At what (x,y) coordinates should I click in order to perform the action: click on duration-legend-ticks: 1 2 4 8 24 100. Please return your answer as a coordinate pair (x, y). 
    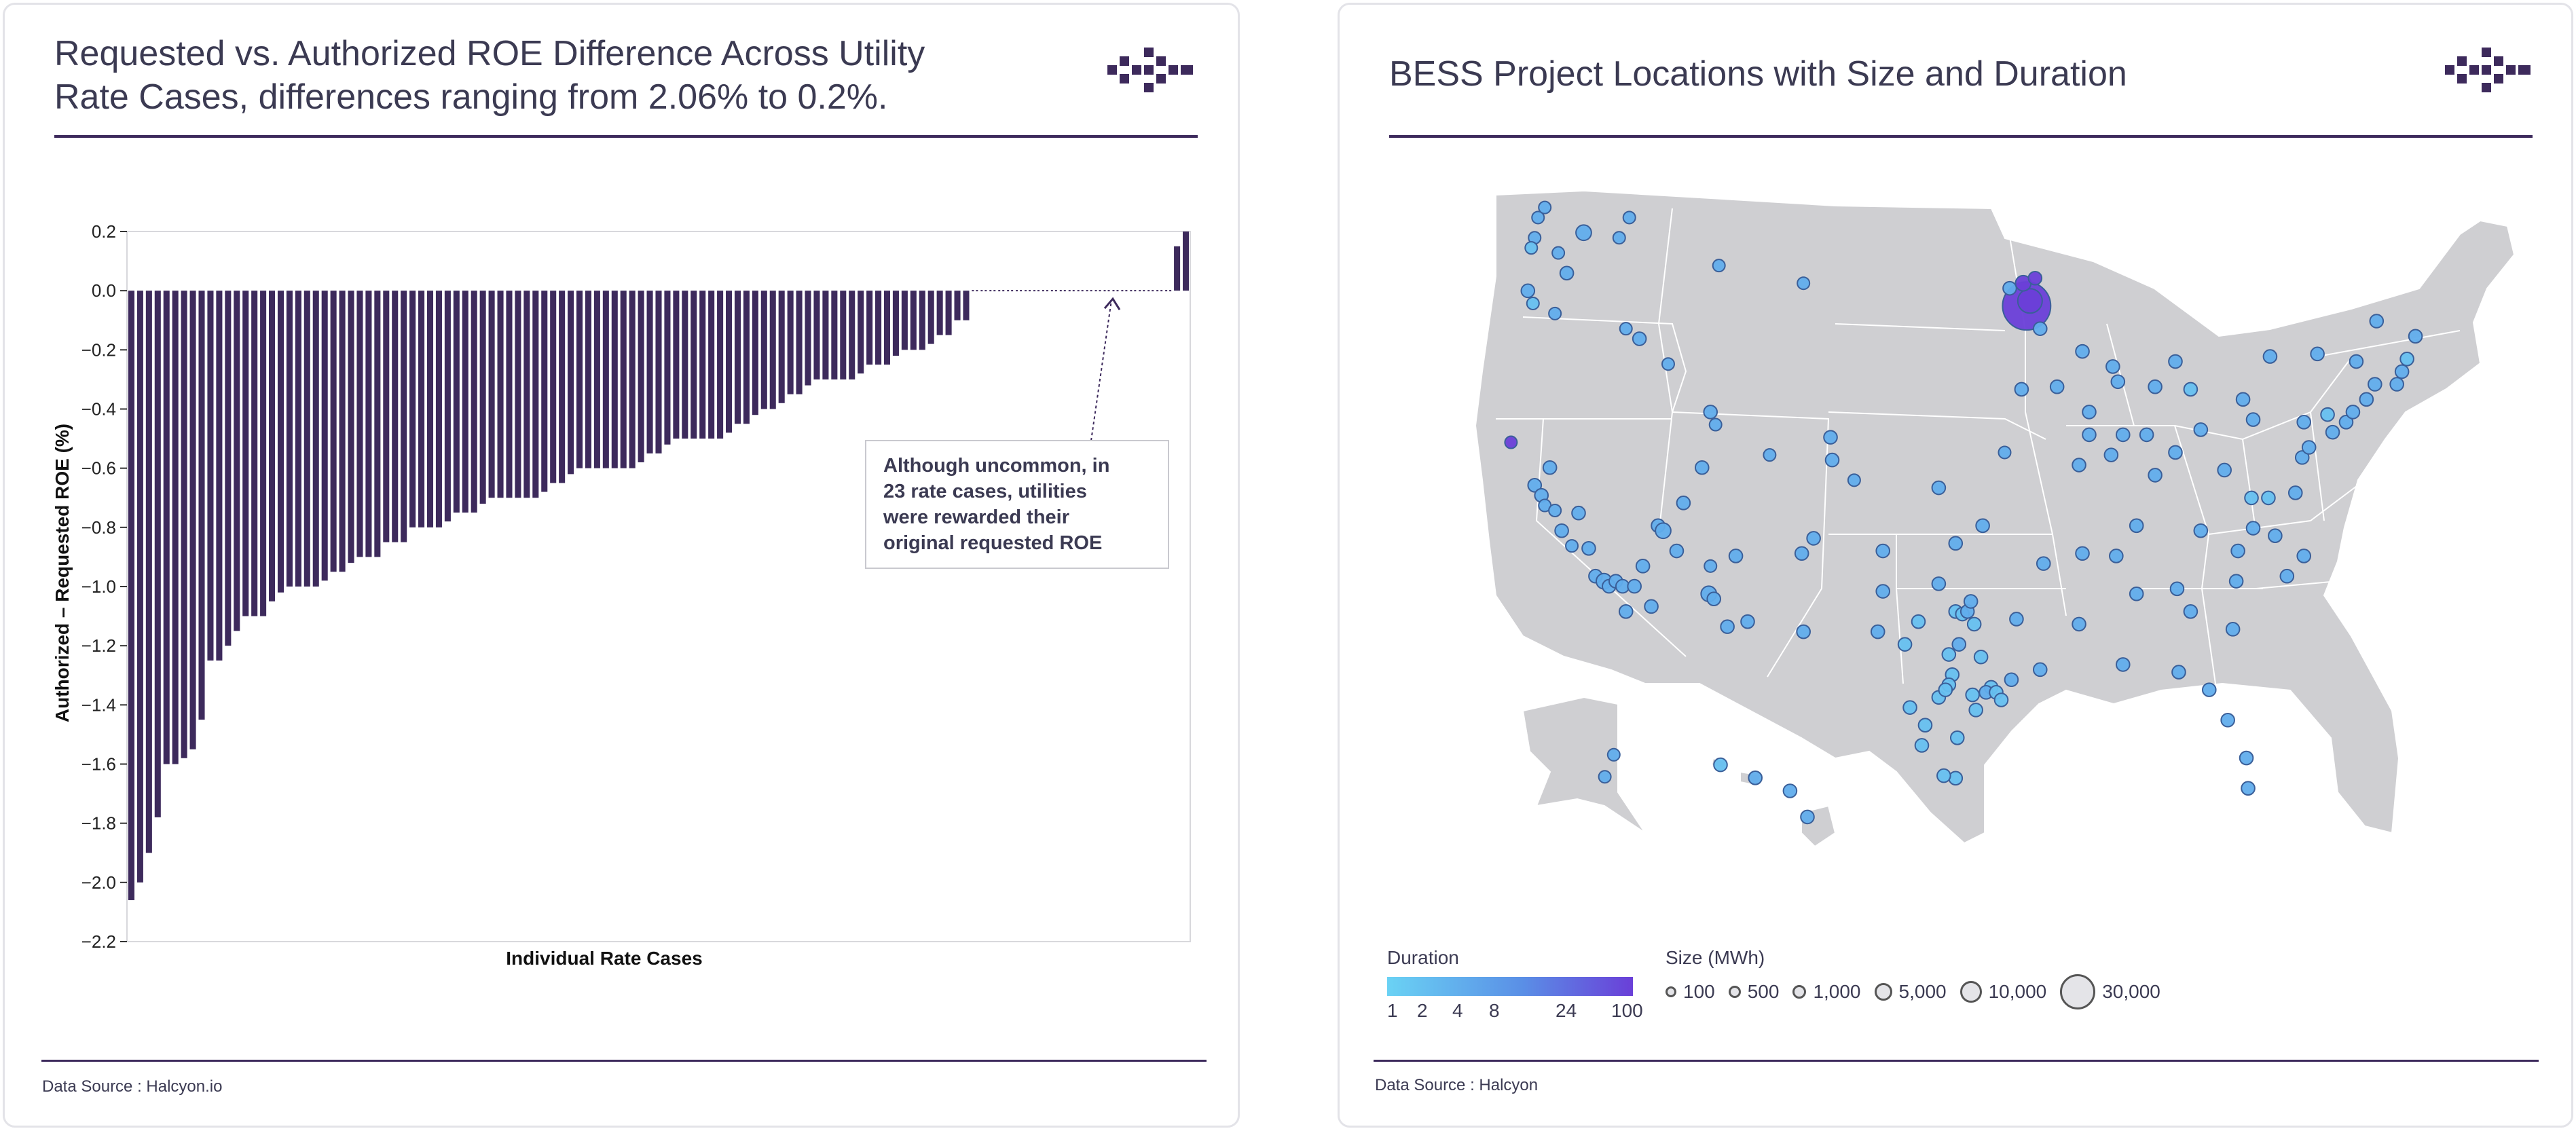
    Looking at the image, I should click on (1515, 1009).